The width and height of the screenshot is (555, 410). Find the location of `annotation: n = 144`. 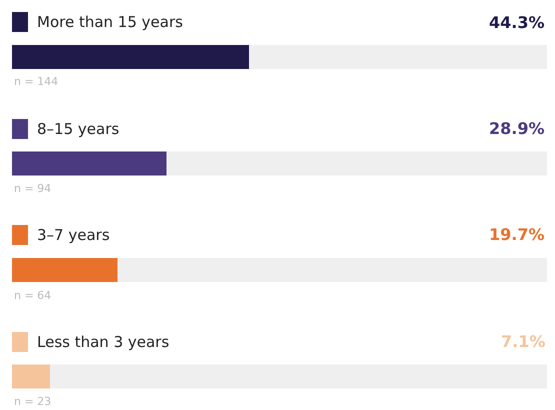

annotation: n = 144 is located at coordinates (36, 81).